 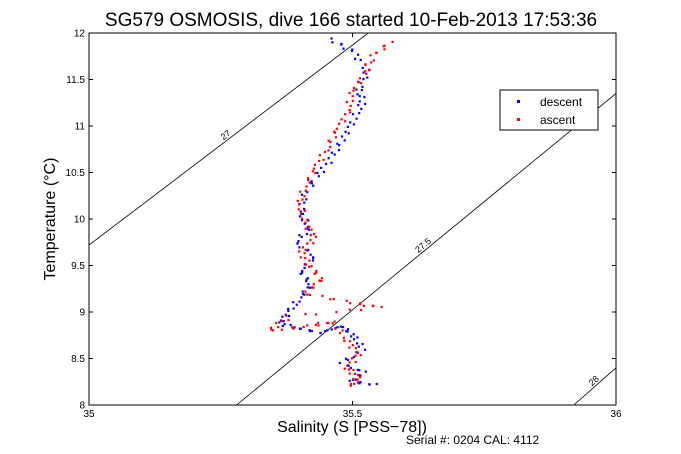 What do you see at coordinates (616, 414) in the screenshot?
I see `x-tick-label: 36` at bounding box center [616, 414].